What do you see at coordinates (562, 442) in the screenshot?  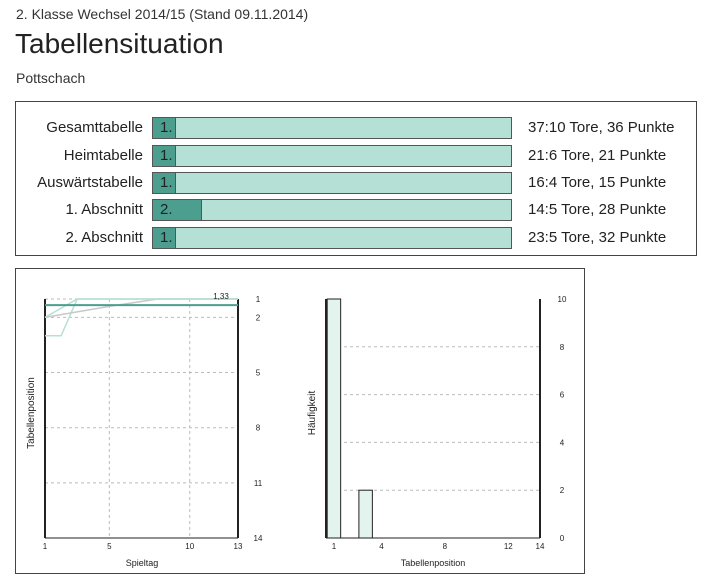 I see `histogram-y-tick: 4` at bounding box center [562, 442].